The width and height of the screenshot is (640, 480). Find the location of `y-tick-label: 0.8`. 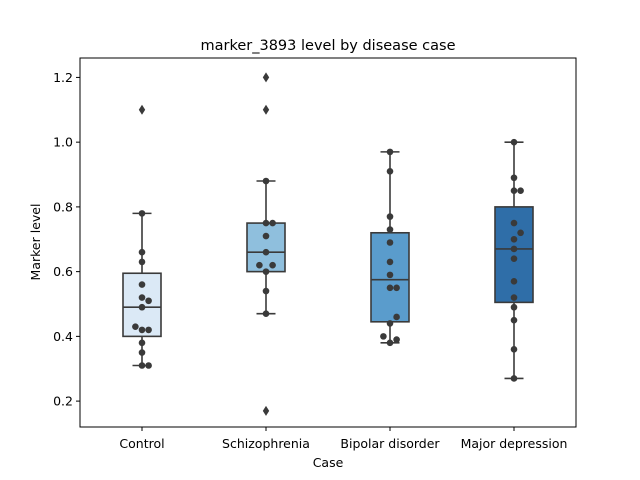

y-tick-label: 0.8 is located at coordinates (63, 206).